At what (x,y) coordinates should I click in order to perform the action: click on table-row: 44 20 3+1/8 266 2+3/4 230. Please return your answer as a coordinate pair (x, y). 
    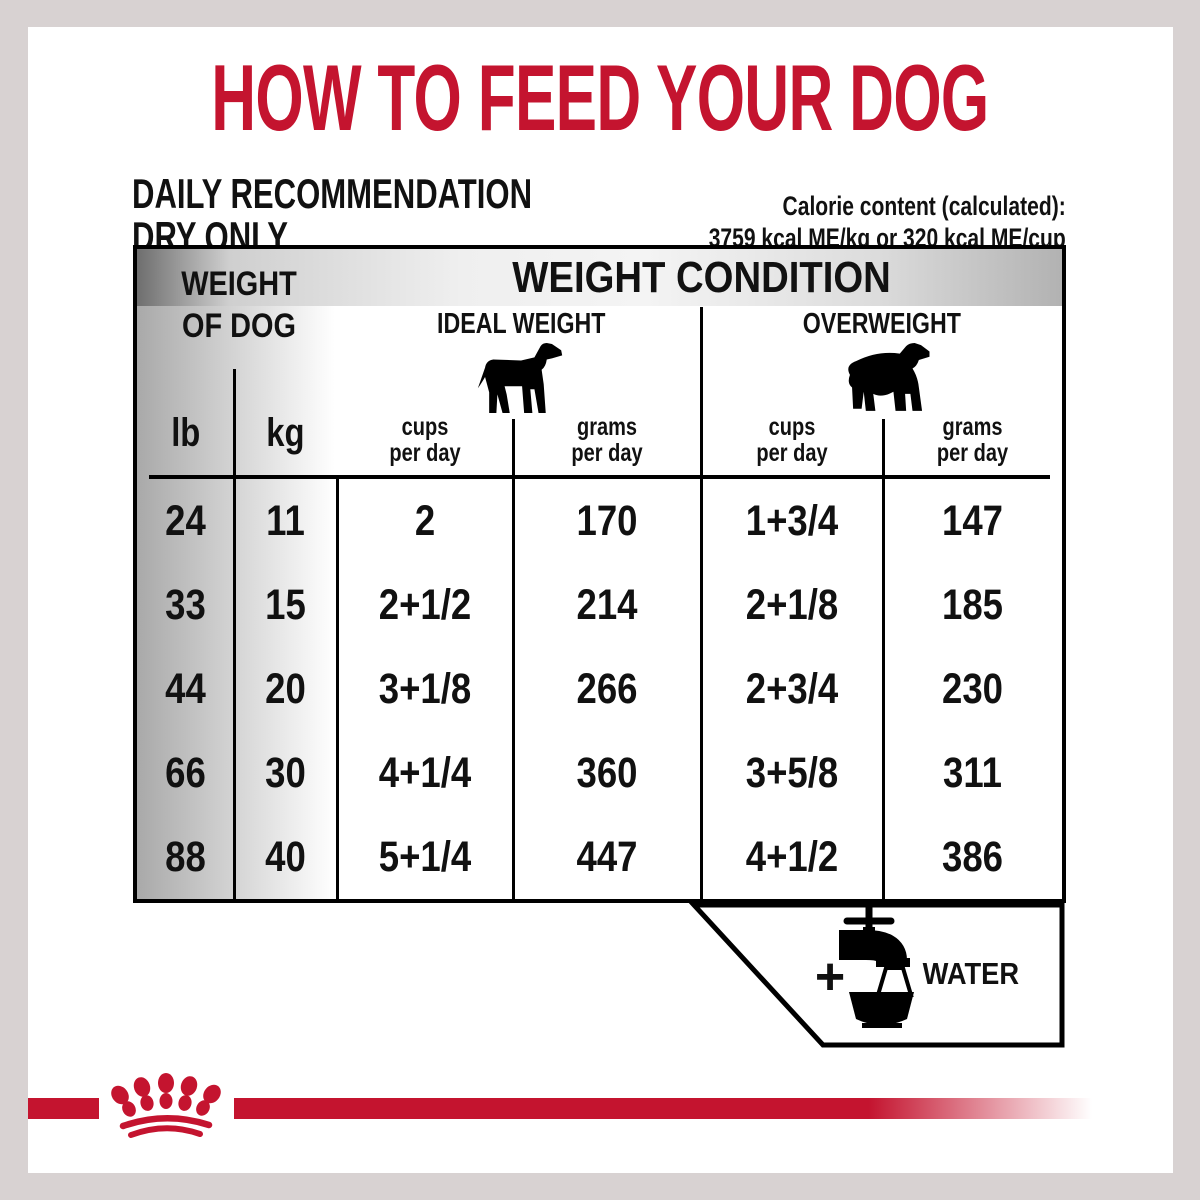
    Looking at the image, I should click on (599, 689).